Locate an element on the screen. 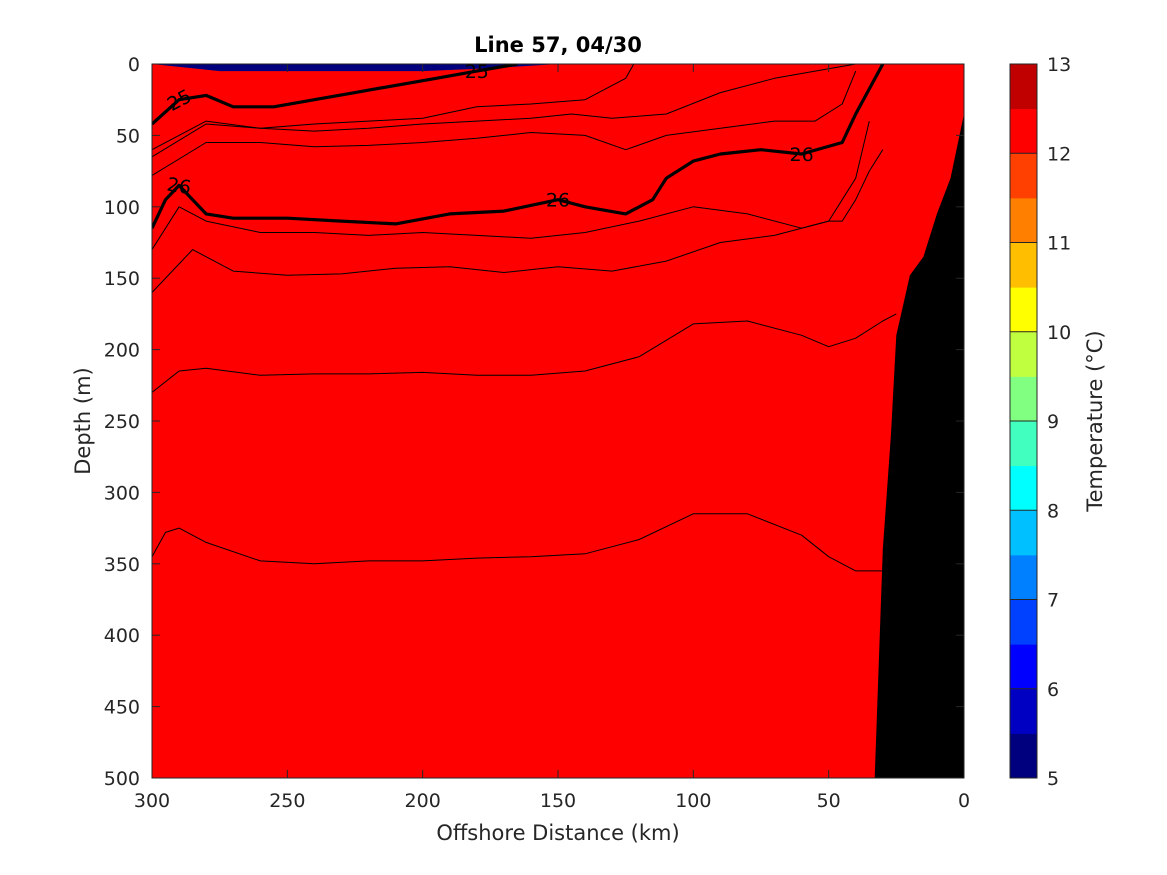 Image resolution: width=1167 pixels, height=875 pixels. colorbar-tick-label: 10 is located at coordinates (1059, 333).